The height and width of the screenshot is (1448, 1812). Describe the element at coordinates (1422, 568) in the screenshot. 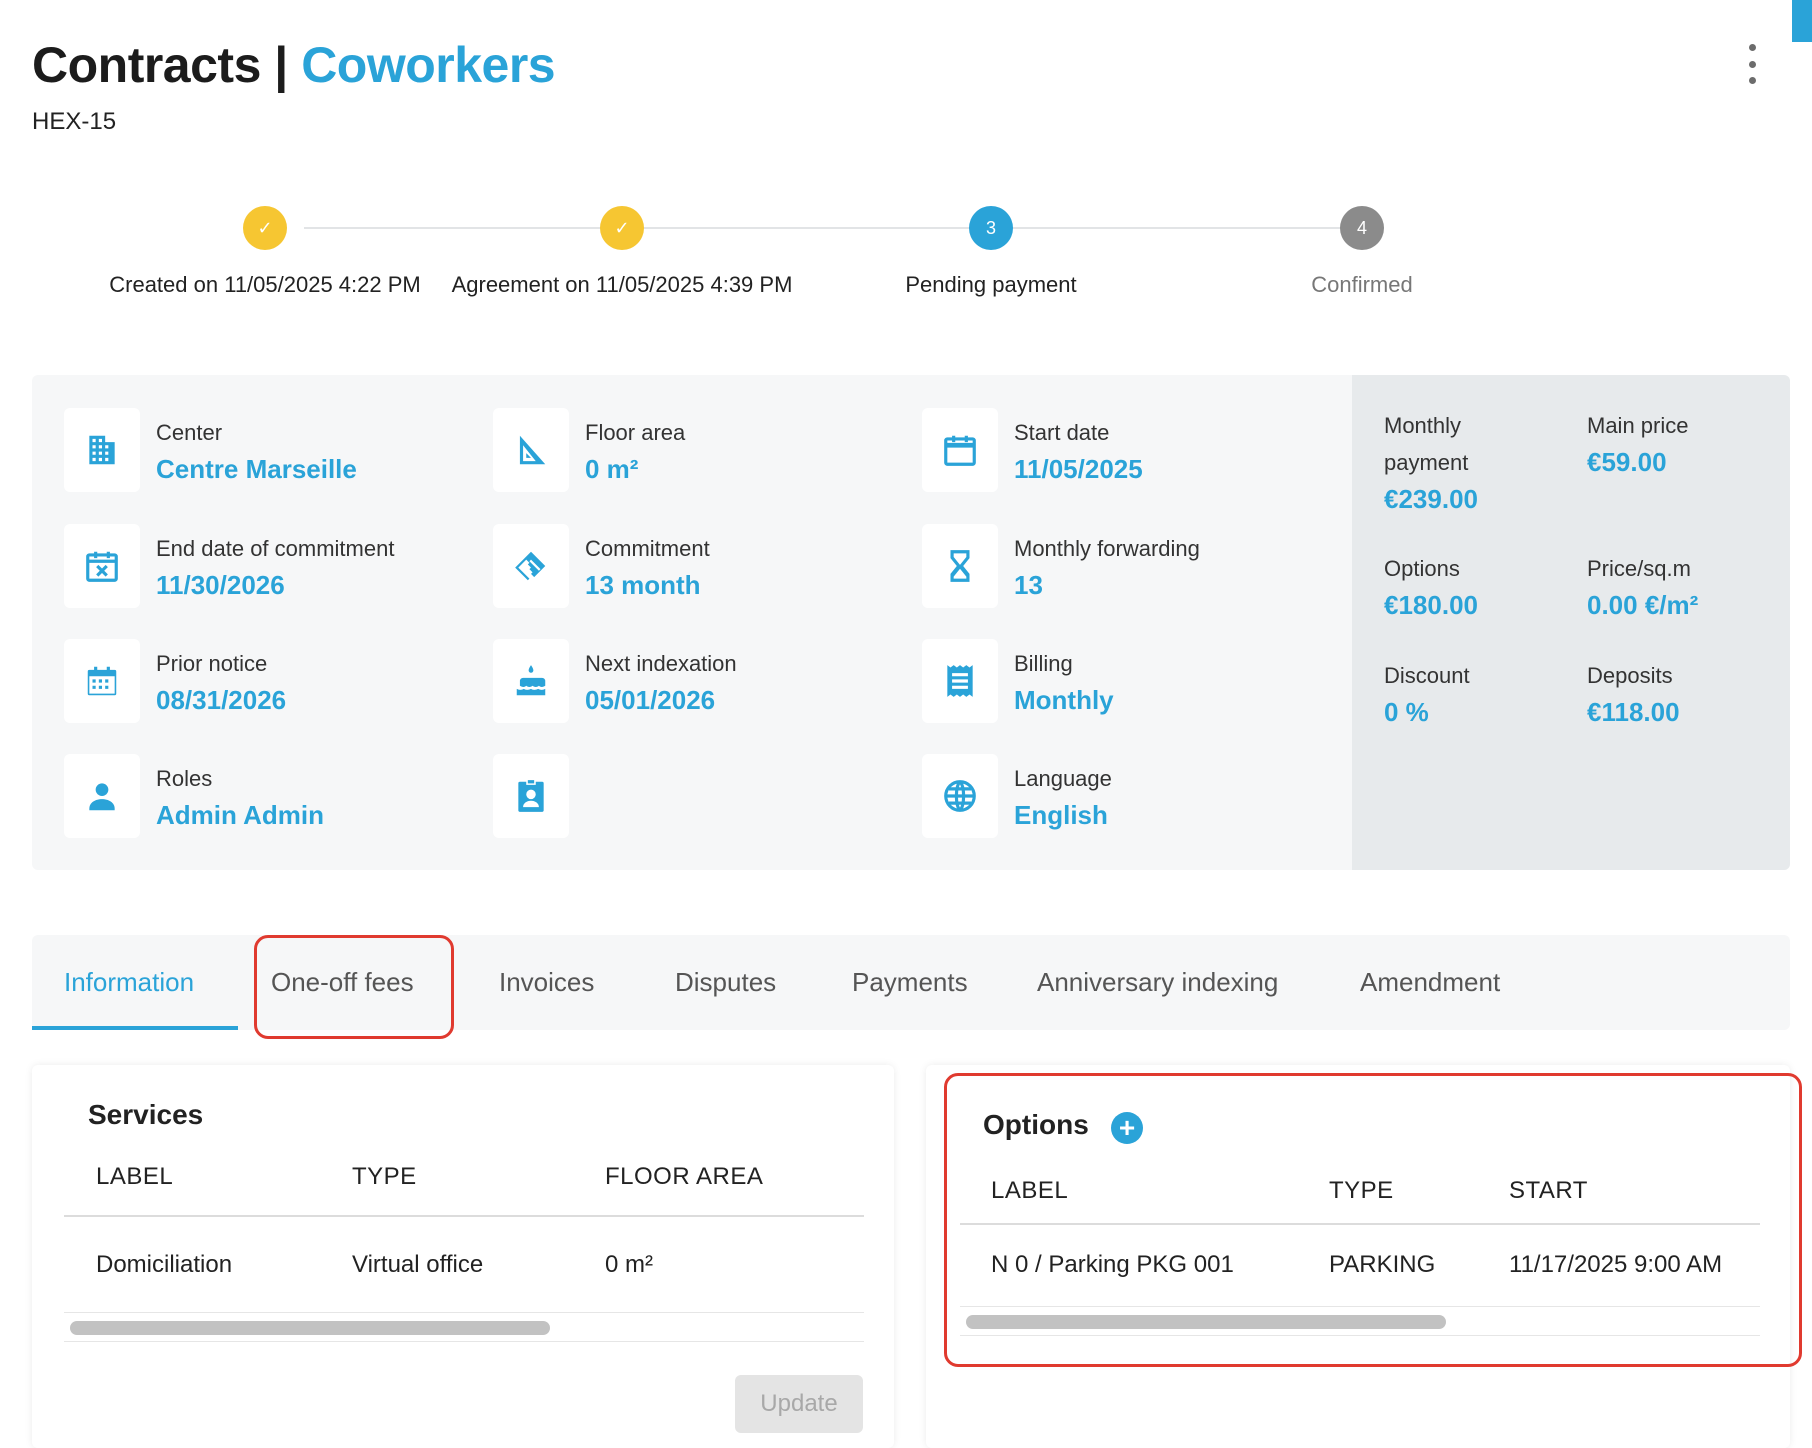

I see `options-label: Options` at that location.